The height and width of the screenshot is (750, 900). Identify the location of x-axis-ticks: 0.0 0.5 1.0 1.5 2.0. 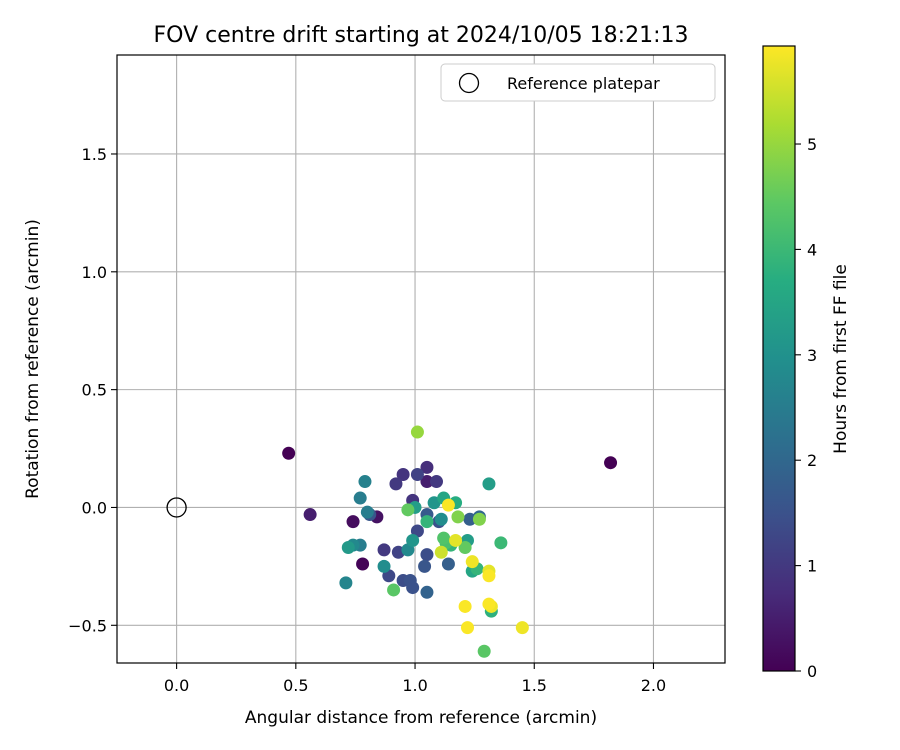
(415, 679).